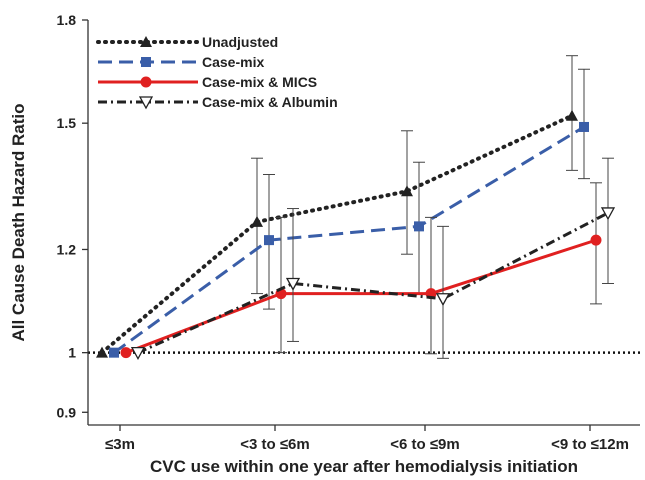 The width and height of the screenshot is (645, 480). I want to click on y-tick-label: 1, so click(72, 353).